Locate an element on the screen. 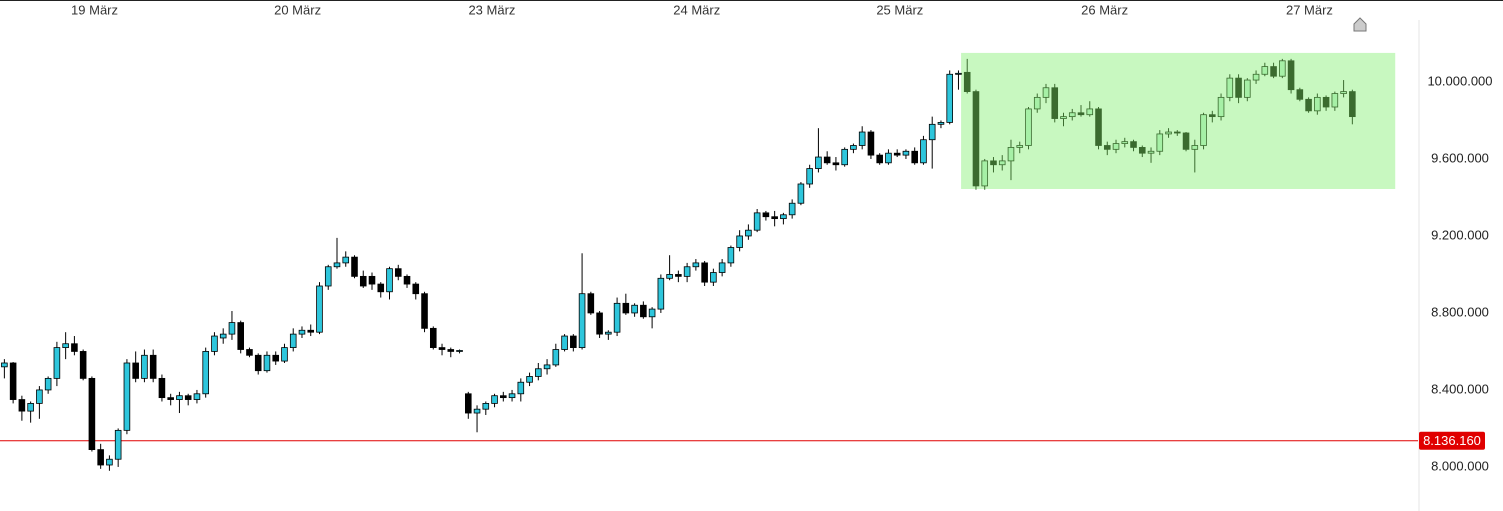  current-price-box is located at coordinates (1452, 440).